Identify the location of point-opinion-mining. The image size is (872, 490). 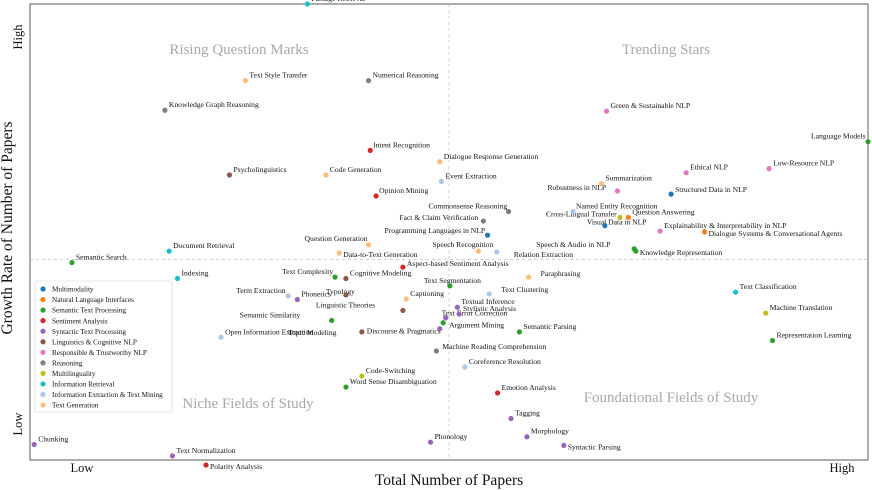
(376, 196).